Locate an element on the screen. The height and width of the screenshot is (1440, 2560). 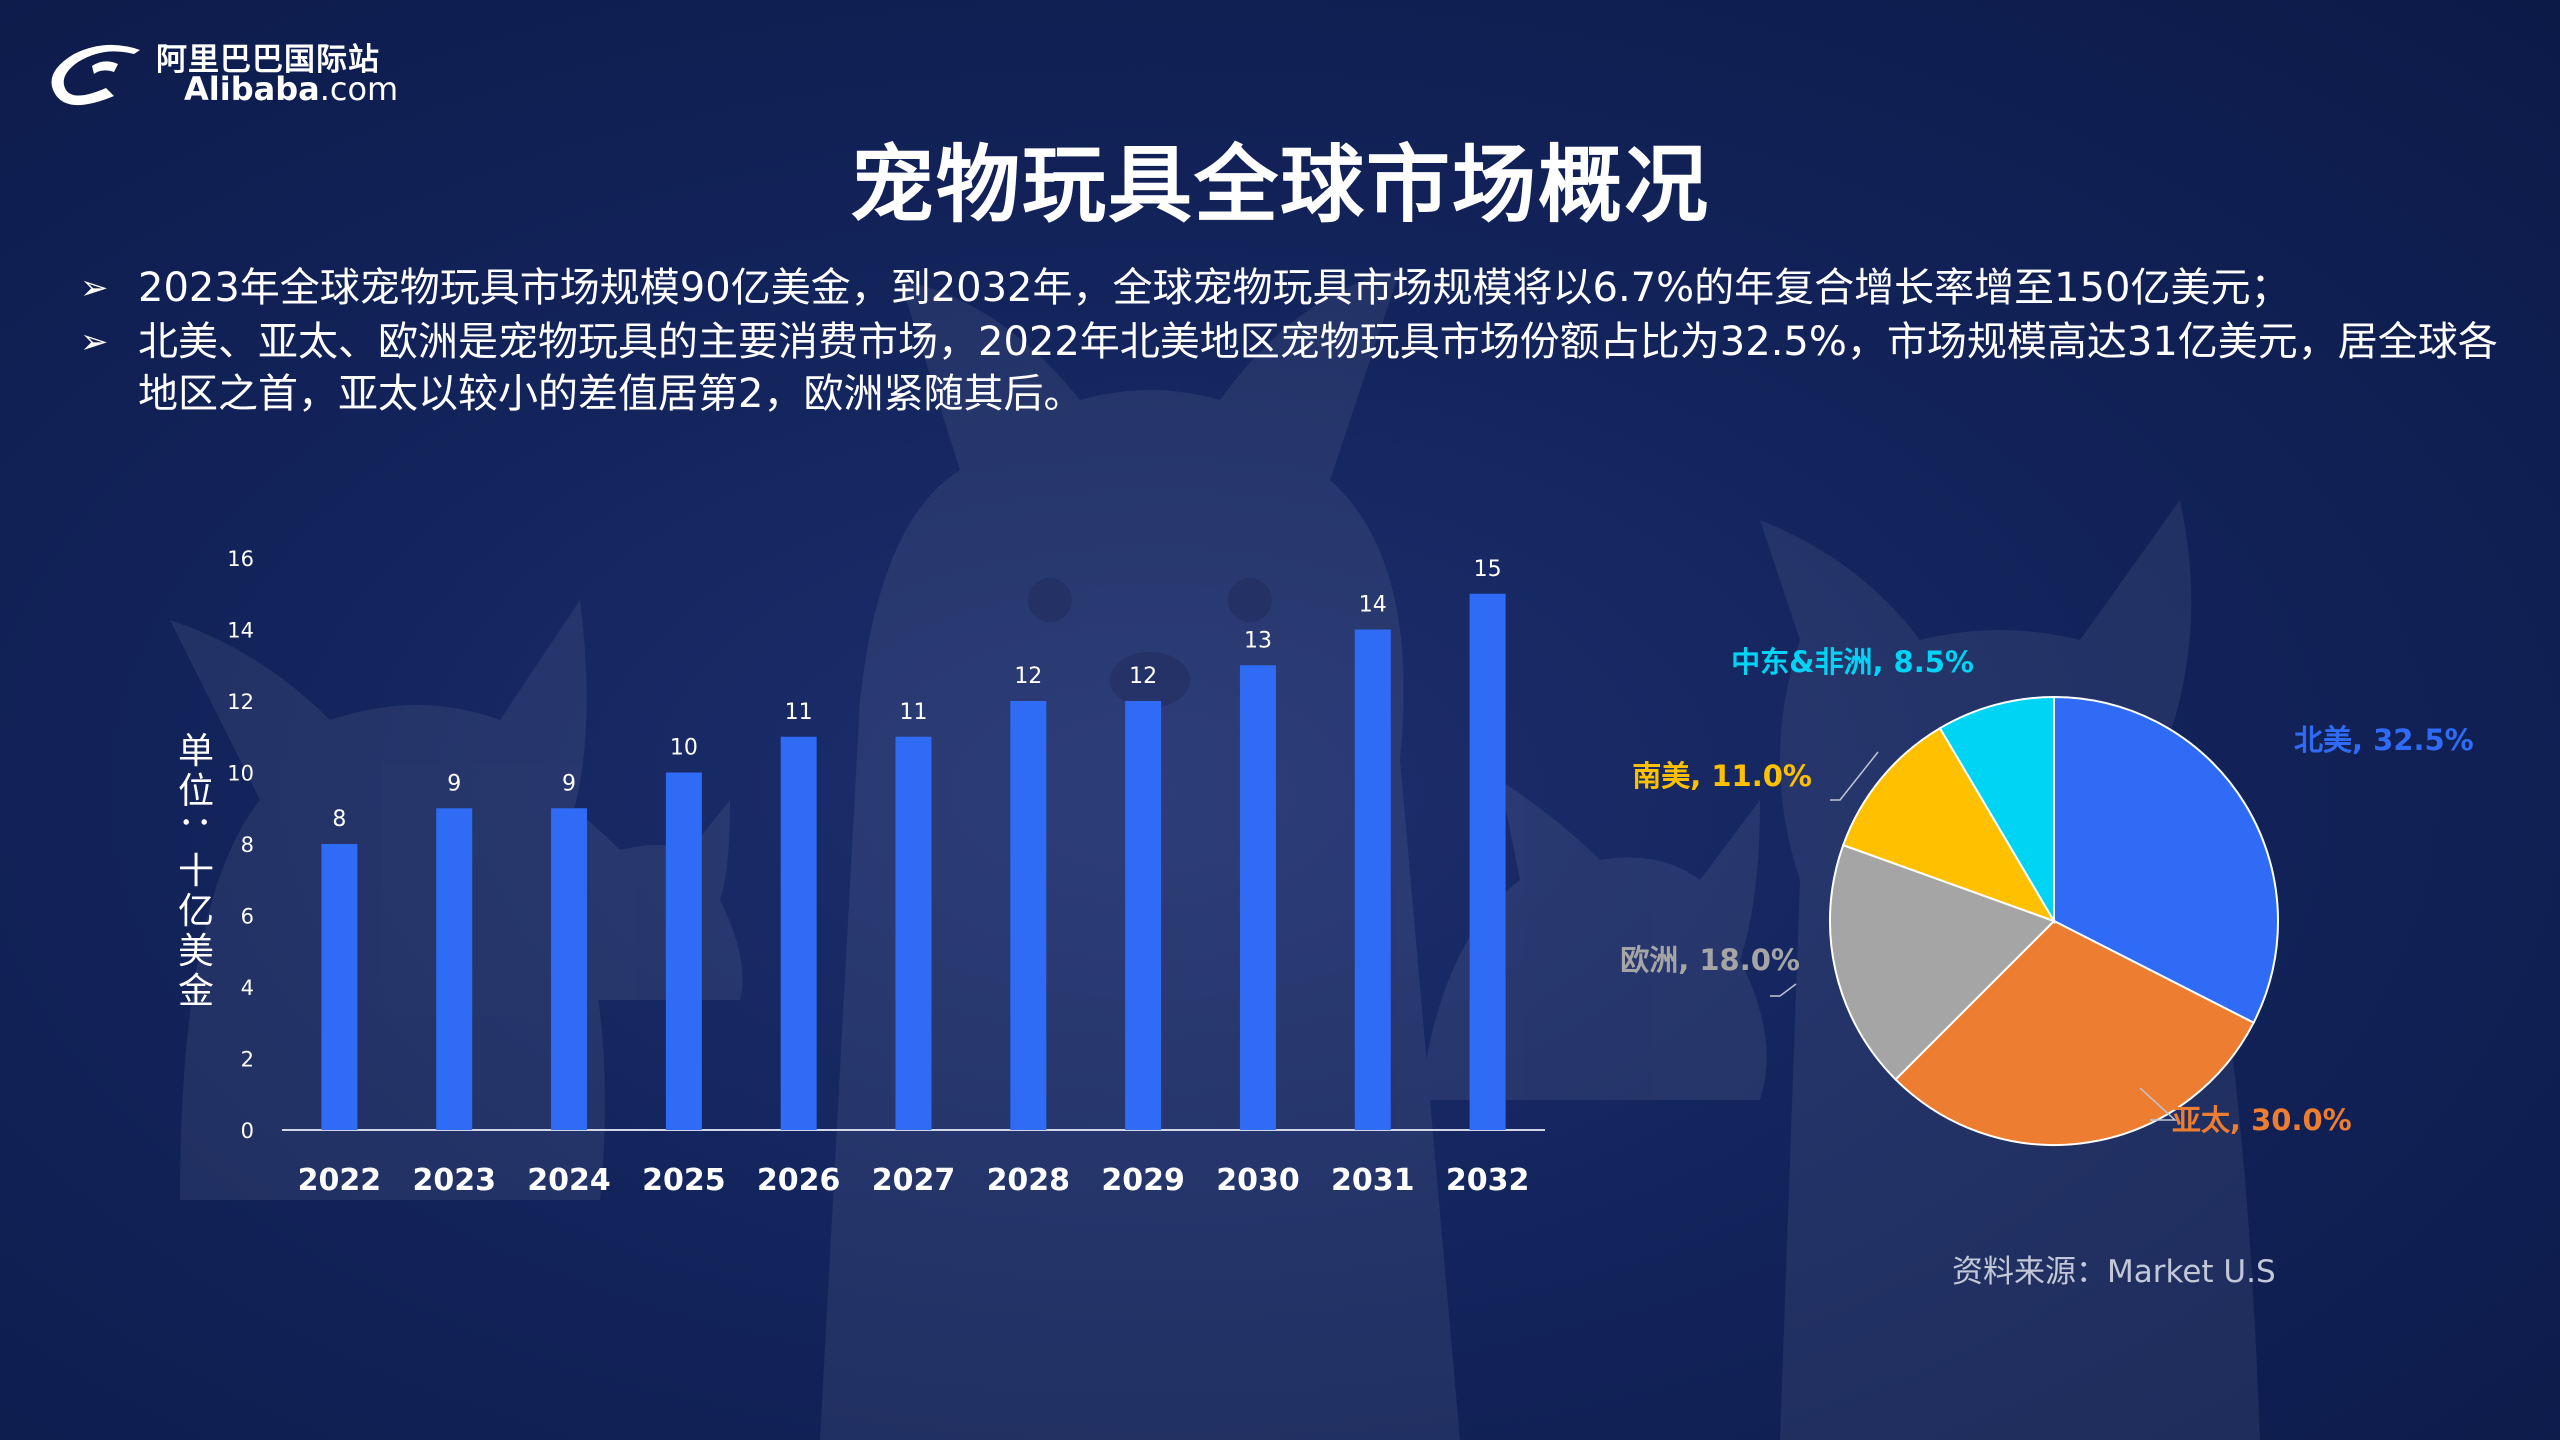
y-tick-label: 0 is located at coordinates (247, 1131).